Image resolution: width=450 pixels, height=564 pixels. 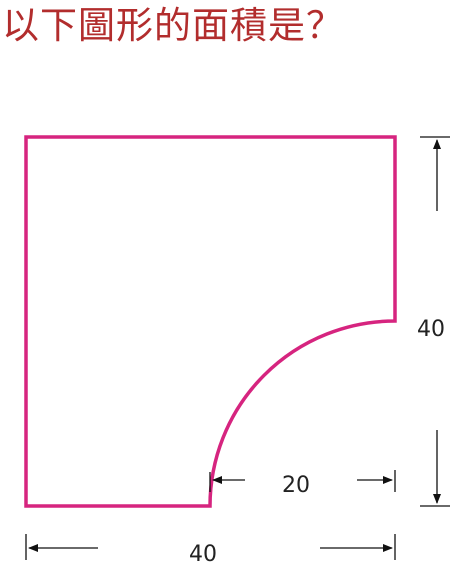 I want to click on height-dimension: 40, so click(x=433, y=321).